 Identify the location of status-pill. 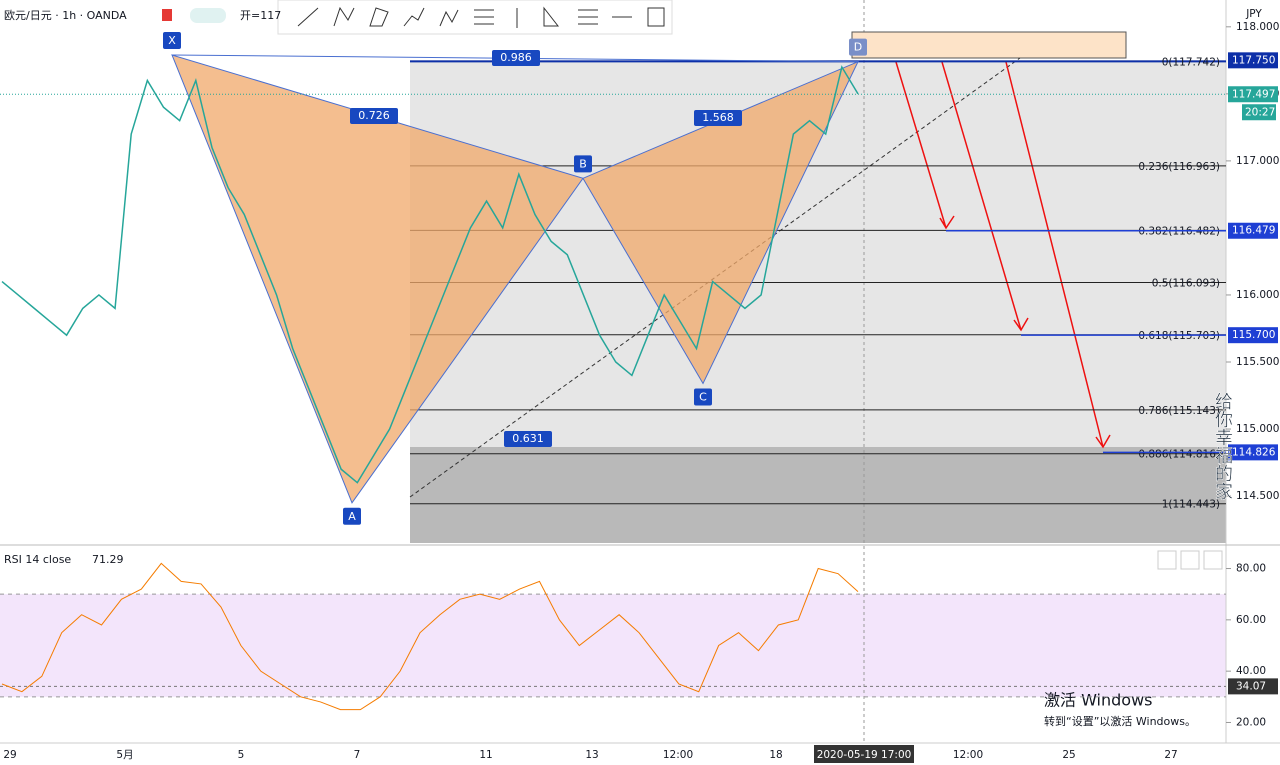
(208, 15).